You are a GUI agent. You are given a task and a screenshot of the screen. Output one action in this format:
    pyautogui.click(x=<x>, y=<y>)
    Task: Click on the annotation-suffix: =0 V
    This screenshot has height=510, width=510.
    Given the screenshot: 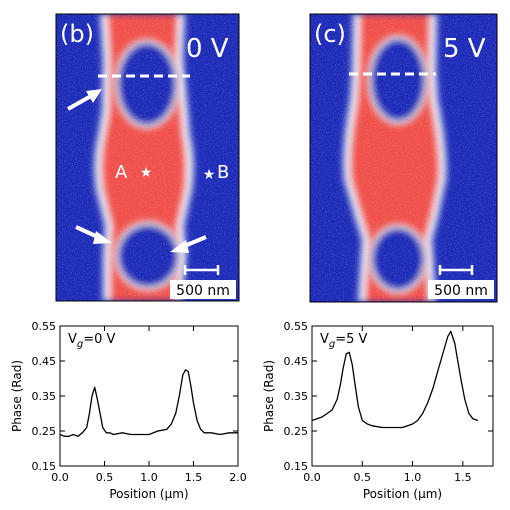 What is the action you would take?
    pyautogui.click(x=99, y=339)
    